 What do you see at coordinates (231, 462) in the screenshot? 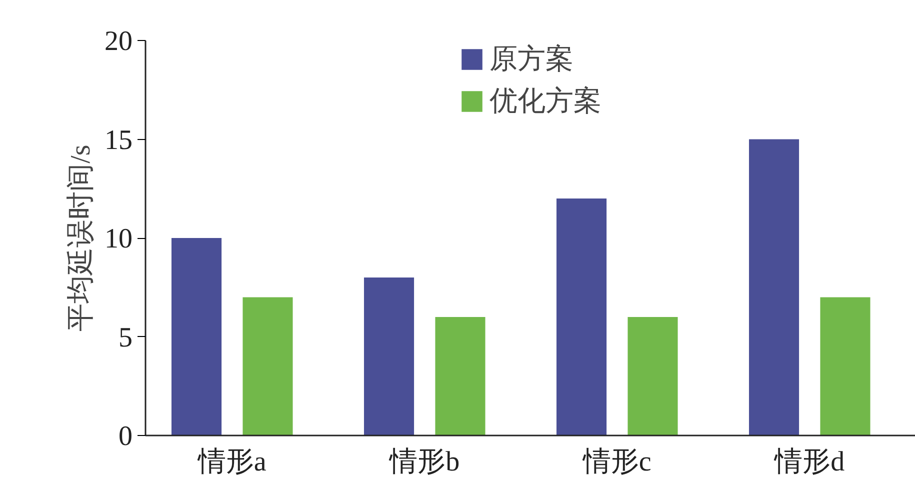
I see `x-tick-label: 情形a` at bounding box center [231, 462].